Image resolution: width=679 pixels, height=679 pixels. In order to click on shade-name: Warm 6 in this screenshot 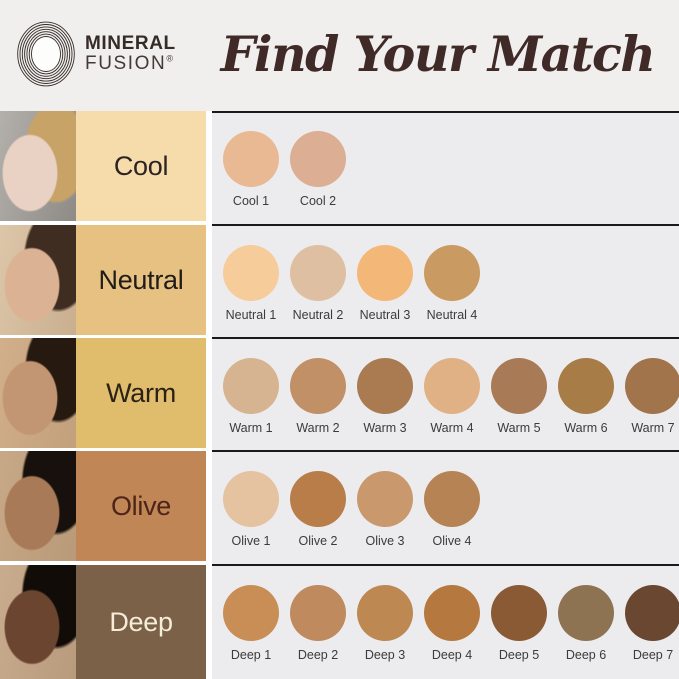, I will do `click(586, 428)`.